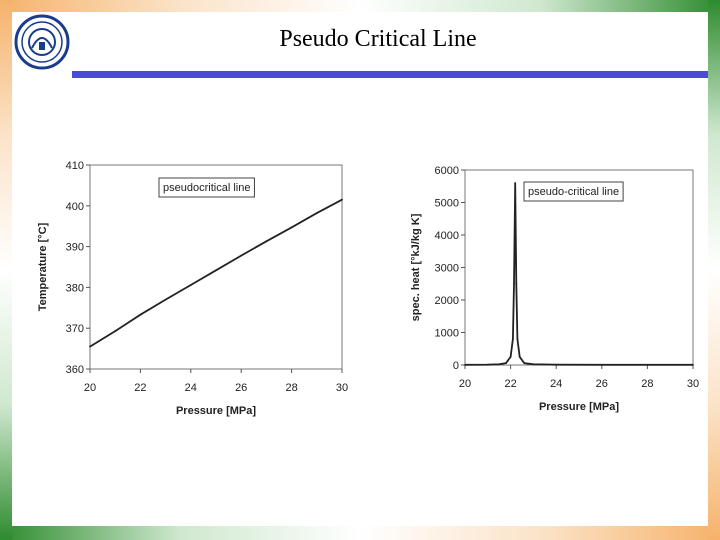  Describe the element at coordinates (75, 329) in the screenshot. I see `y-tick-label: 370` at that location.